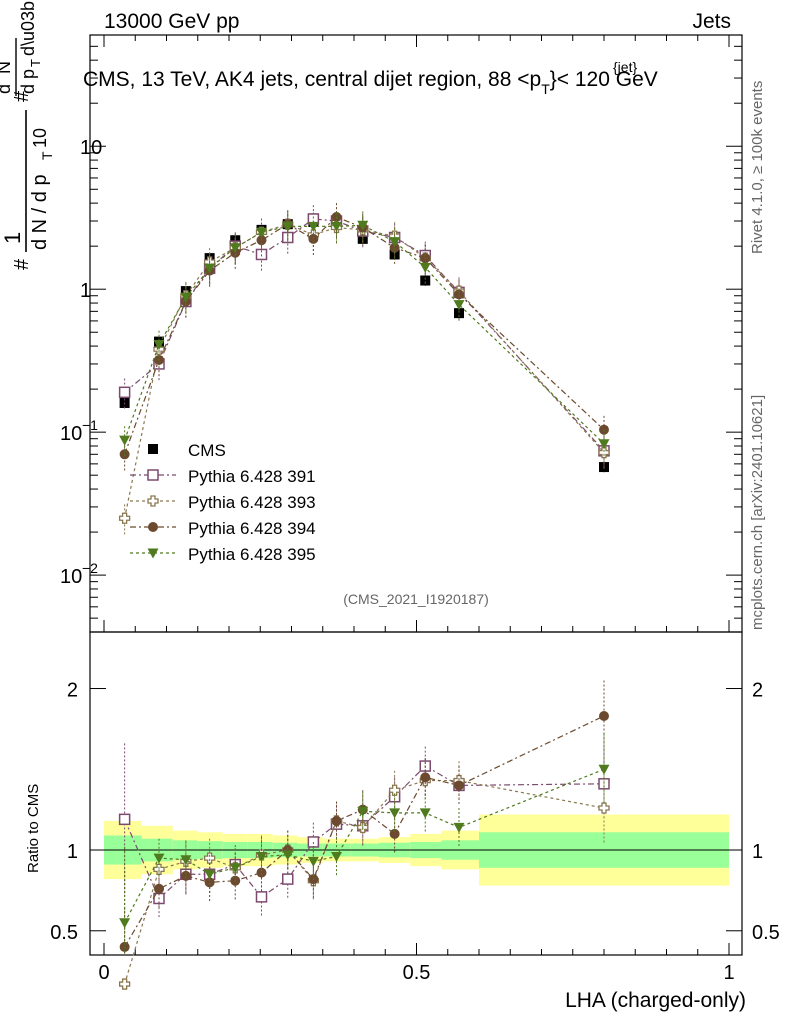 Image resolution: width=786 pixels, height=1024 pixels. I want to click on analysis-id: (CMS_2021_I1920187), so click(416, 599).